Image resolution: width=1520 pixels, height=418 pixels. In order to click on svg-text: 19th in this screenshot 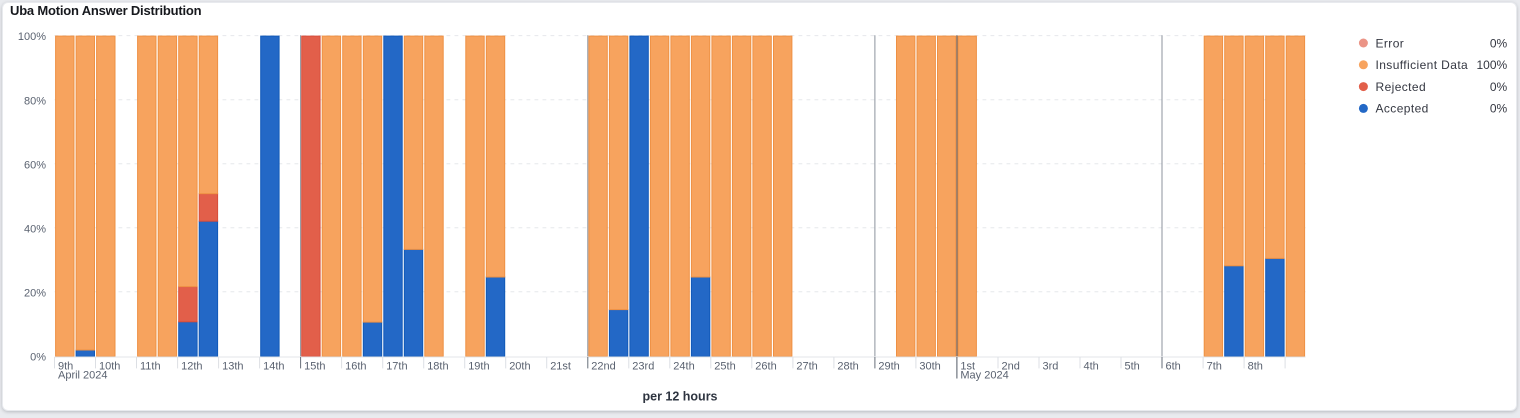, I will do `click(478, 366)`.